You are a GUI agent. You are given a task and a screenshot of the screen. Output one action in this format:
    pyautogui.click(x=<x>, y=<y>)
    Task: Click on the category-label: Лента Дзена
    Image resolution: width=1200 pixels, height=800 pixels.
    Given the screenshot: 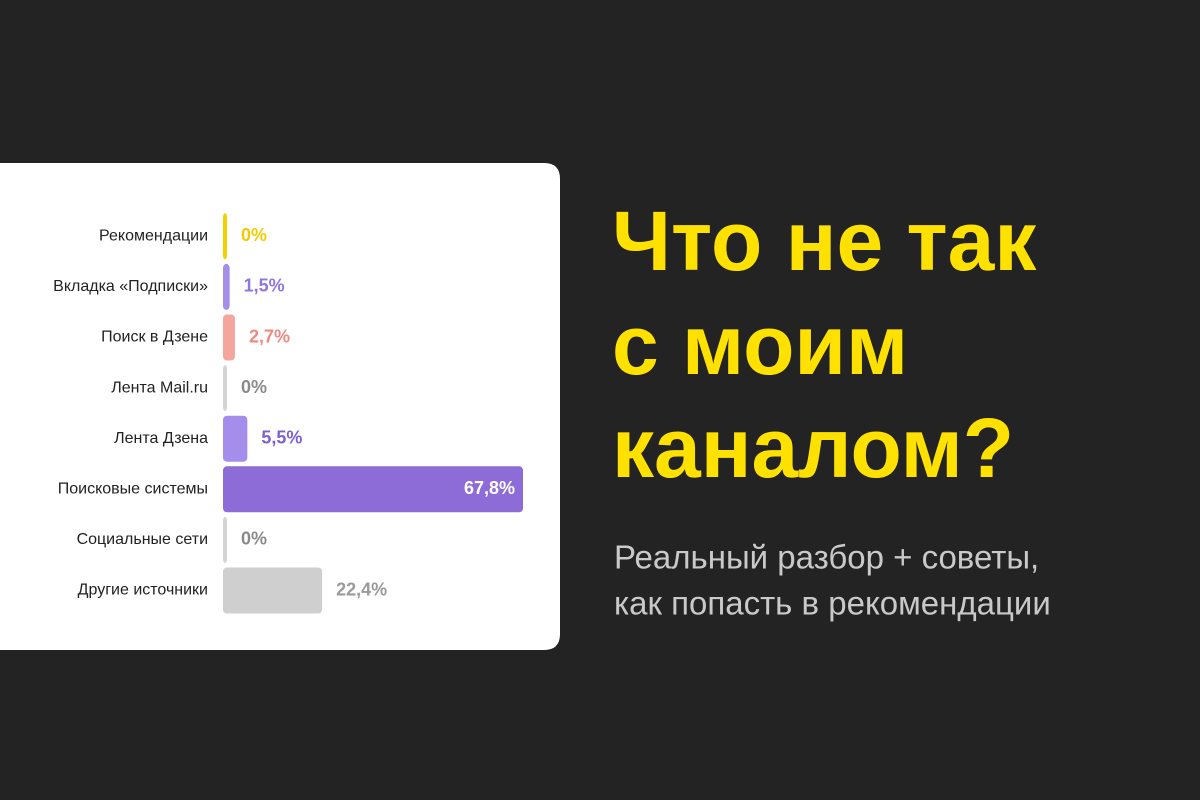 What is the action you would take?
    pyautogui.click(x=161, y=438)
    